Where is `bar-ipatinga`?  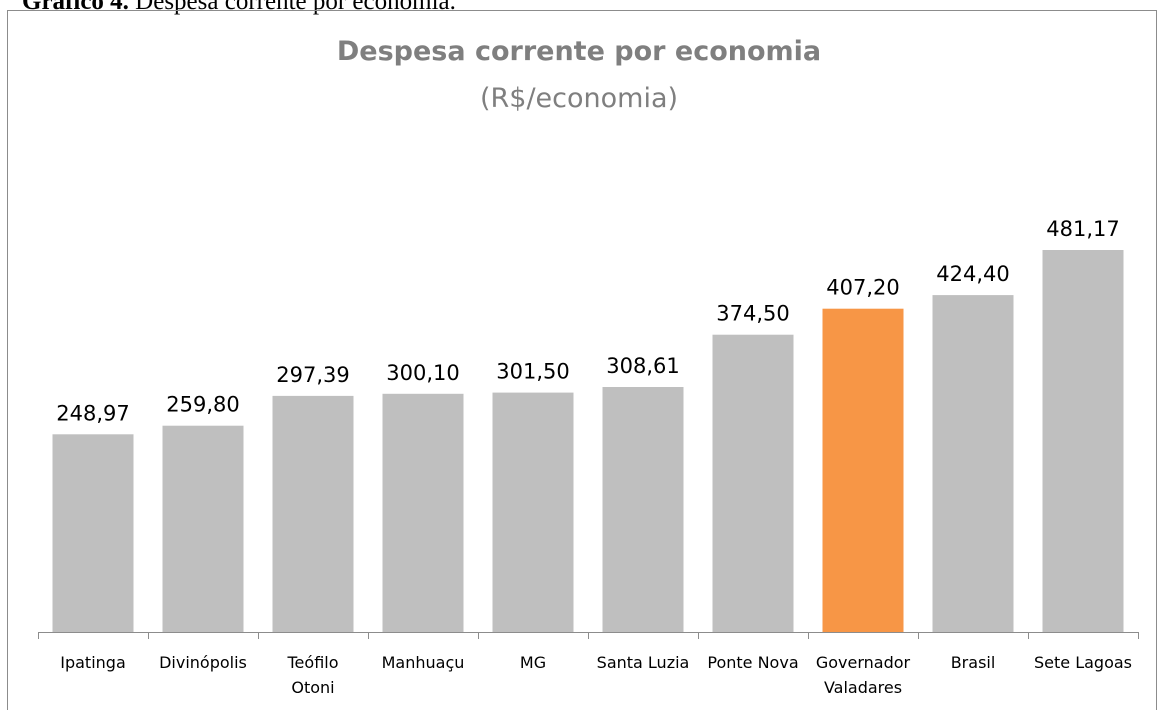
bar-ipatinga is located at coordinates (93, 533).